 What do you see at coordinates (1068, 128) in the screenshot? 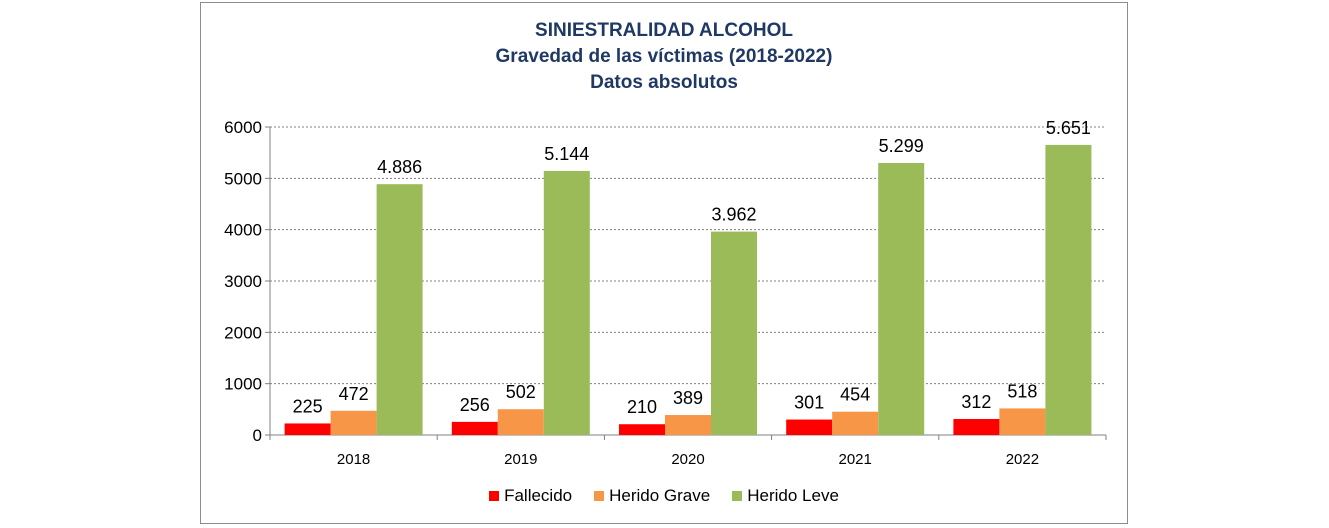
I see `data-label: 5.651` at bounding box center [1068, 128].